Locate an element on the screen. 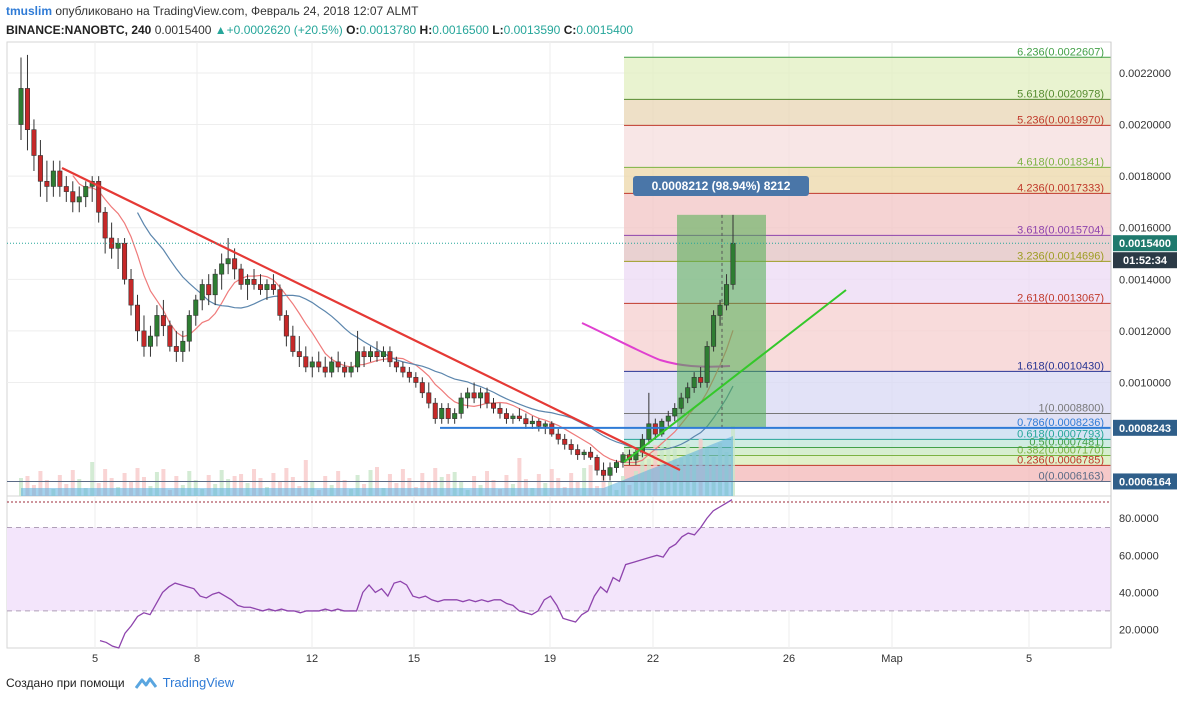  time-tick-label: 12 is located at coordinates (312, 659).